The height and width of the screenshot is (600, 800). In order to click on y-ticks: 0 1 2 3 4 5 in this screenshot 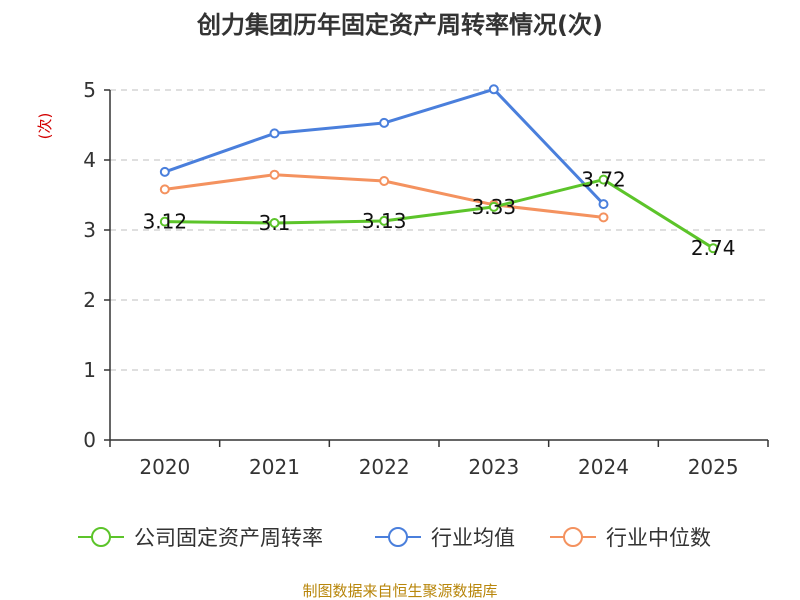, I will do `click(96, 265)`.